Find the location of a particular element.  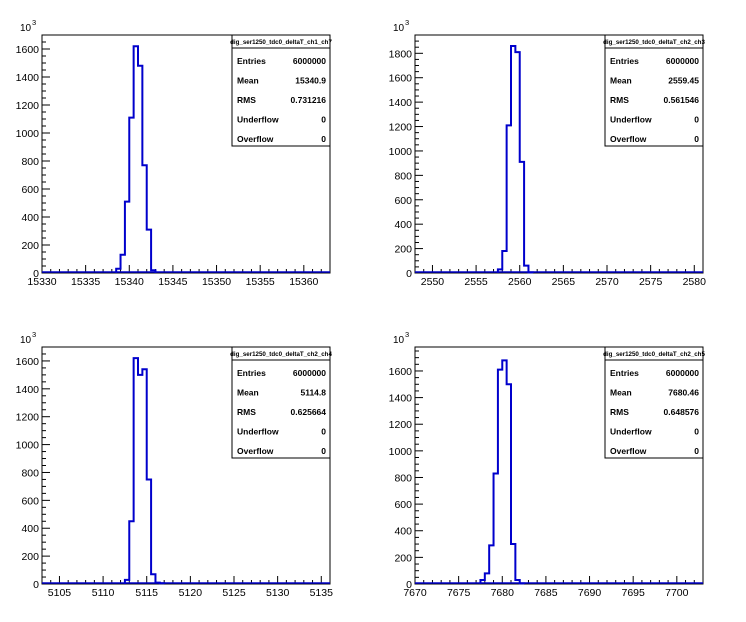

x-tick-label: 2580 is located at coordinates (695, 282).